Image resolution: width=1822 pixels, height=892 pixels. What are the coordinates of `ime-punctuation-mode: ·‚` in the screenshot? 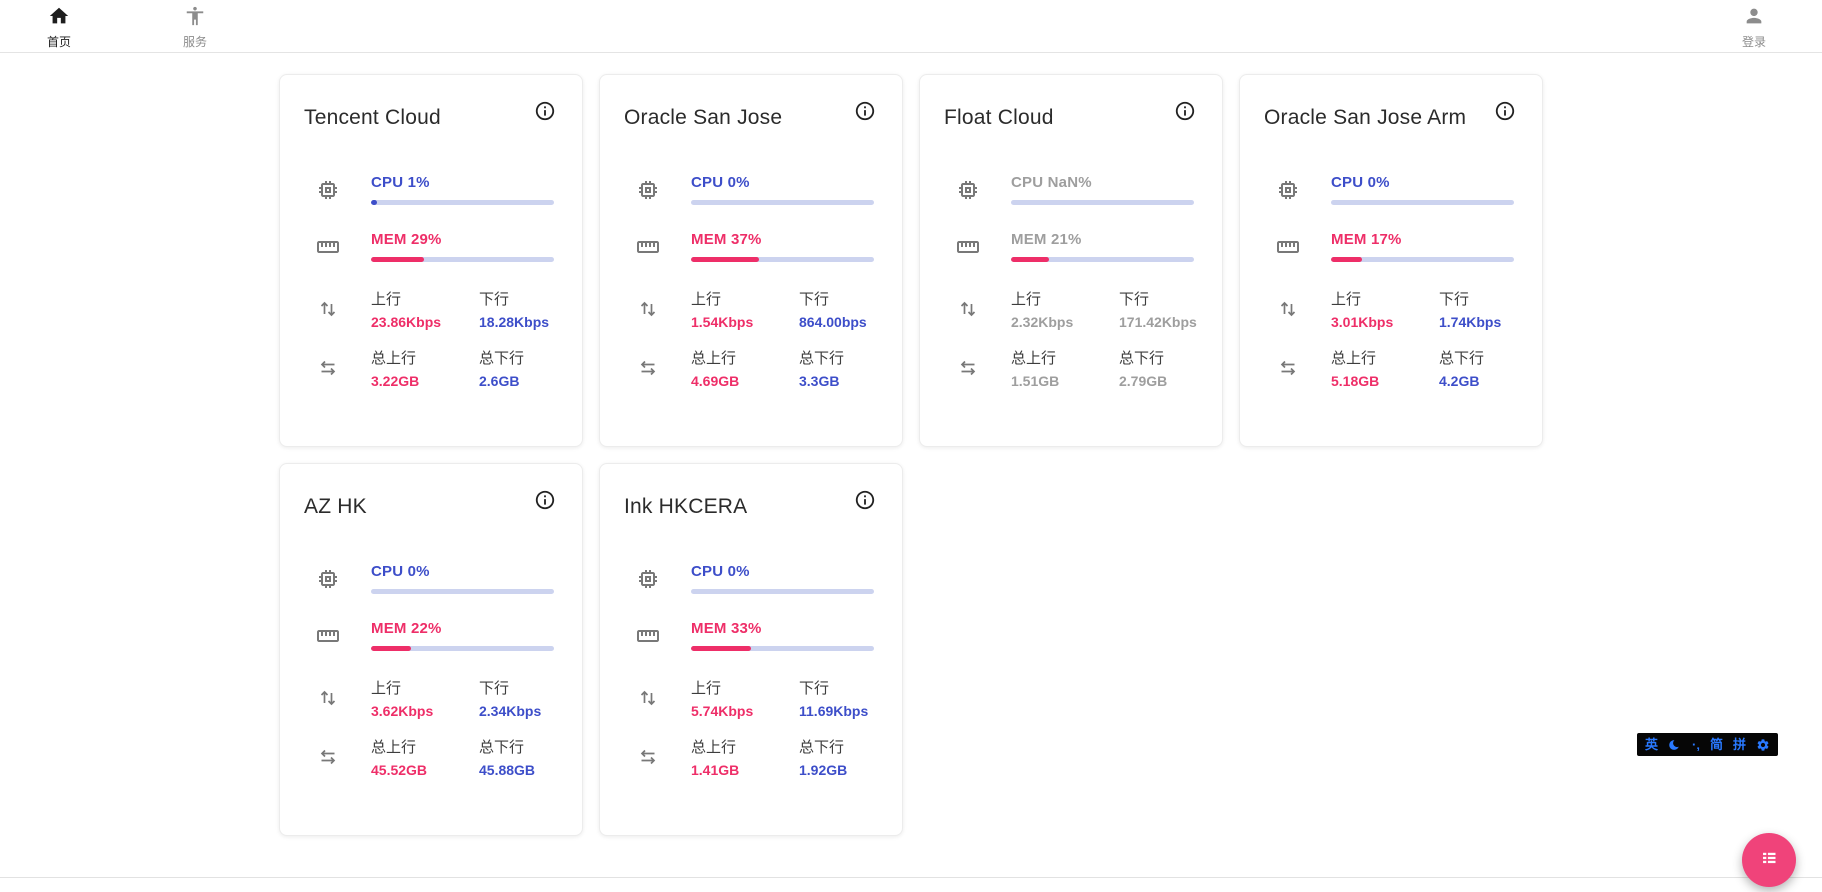 It's located at (1696, 744).